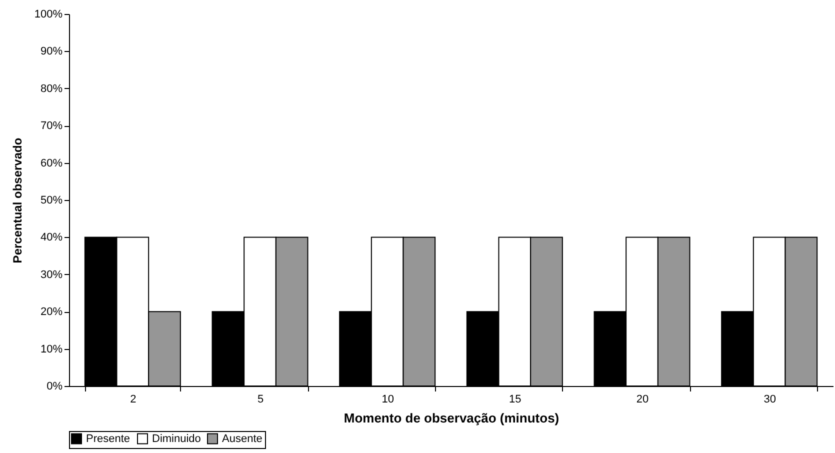 This screenshot has height=453, width=835. Describe the element at coordinates (51, 163) in the screenshot. I see `y-tick-label: 60%` at that location.